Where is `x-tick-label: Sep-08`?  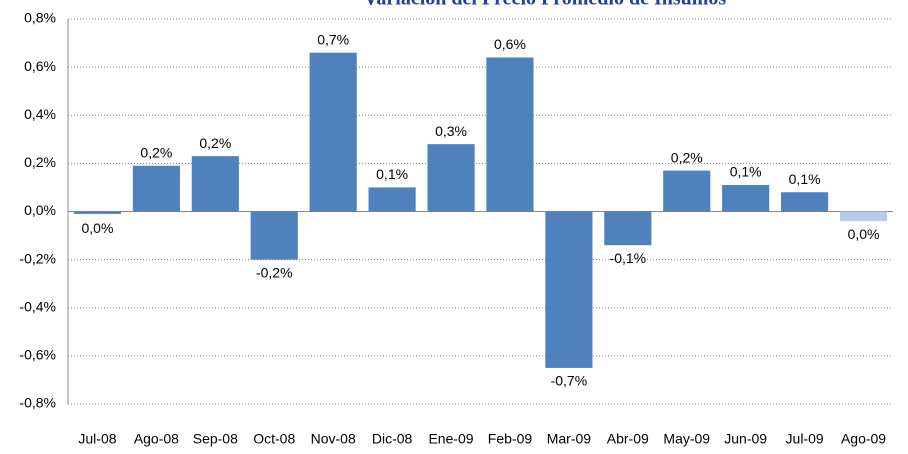
x-tick-label: Sep-08 is located at coordinates (215, 439).